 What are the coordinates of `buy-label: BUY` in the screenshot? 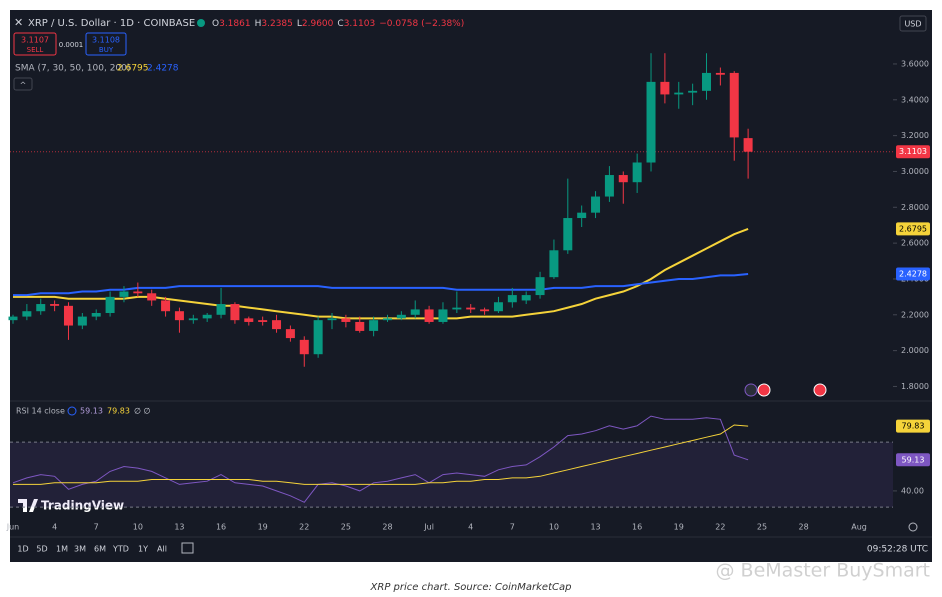 It's located at (106, 50).